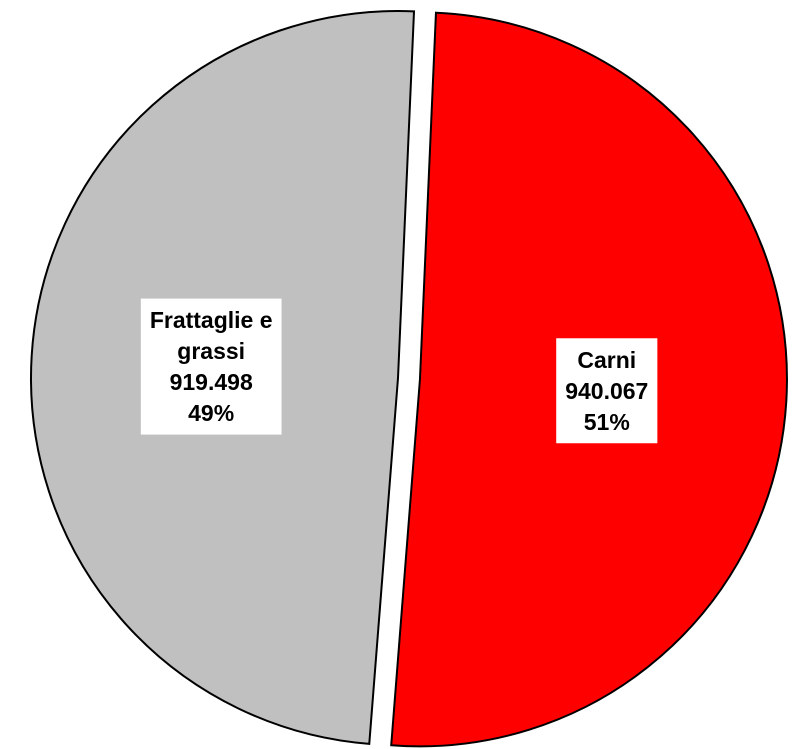 The height and width of the screenshot is (749, 797). What do you see at coordinates (211, 413) in the screenshot?
I see `slice-percent-label: 49%` at bounding box center [211, 413].